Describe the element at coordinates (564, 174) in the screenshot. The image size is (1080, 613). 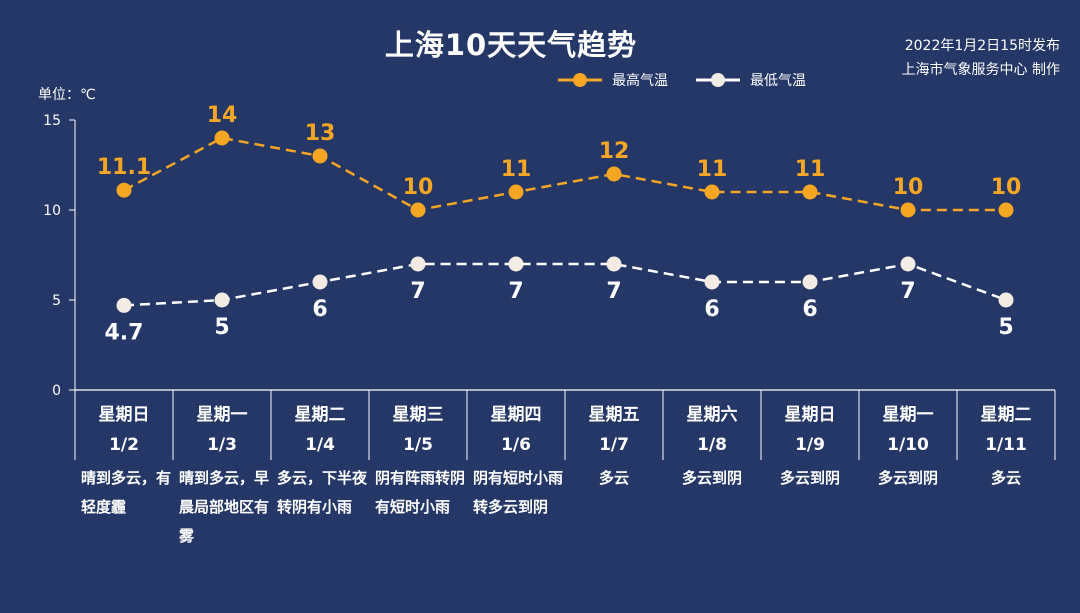
I see `series-line-high` at that location.